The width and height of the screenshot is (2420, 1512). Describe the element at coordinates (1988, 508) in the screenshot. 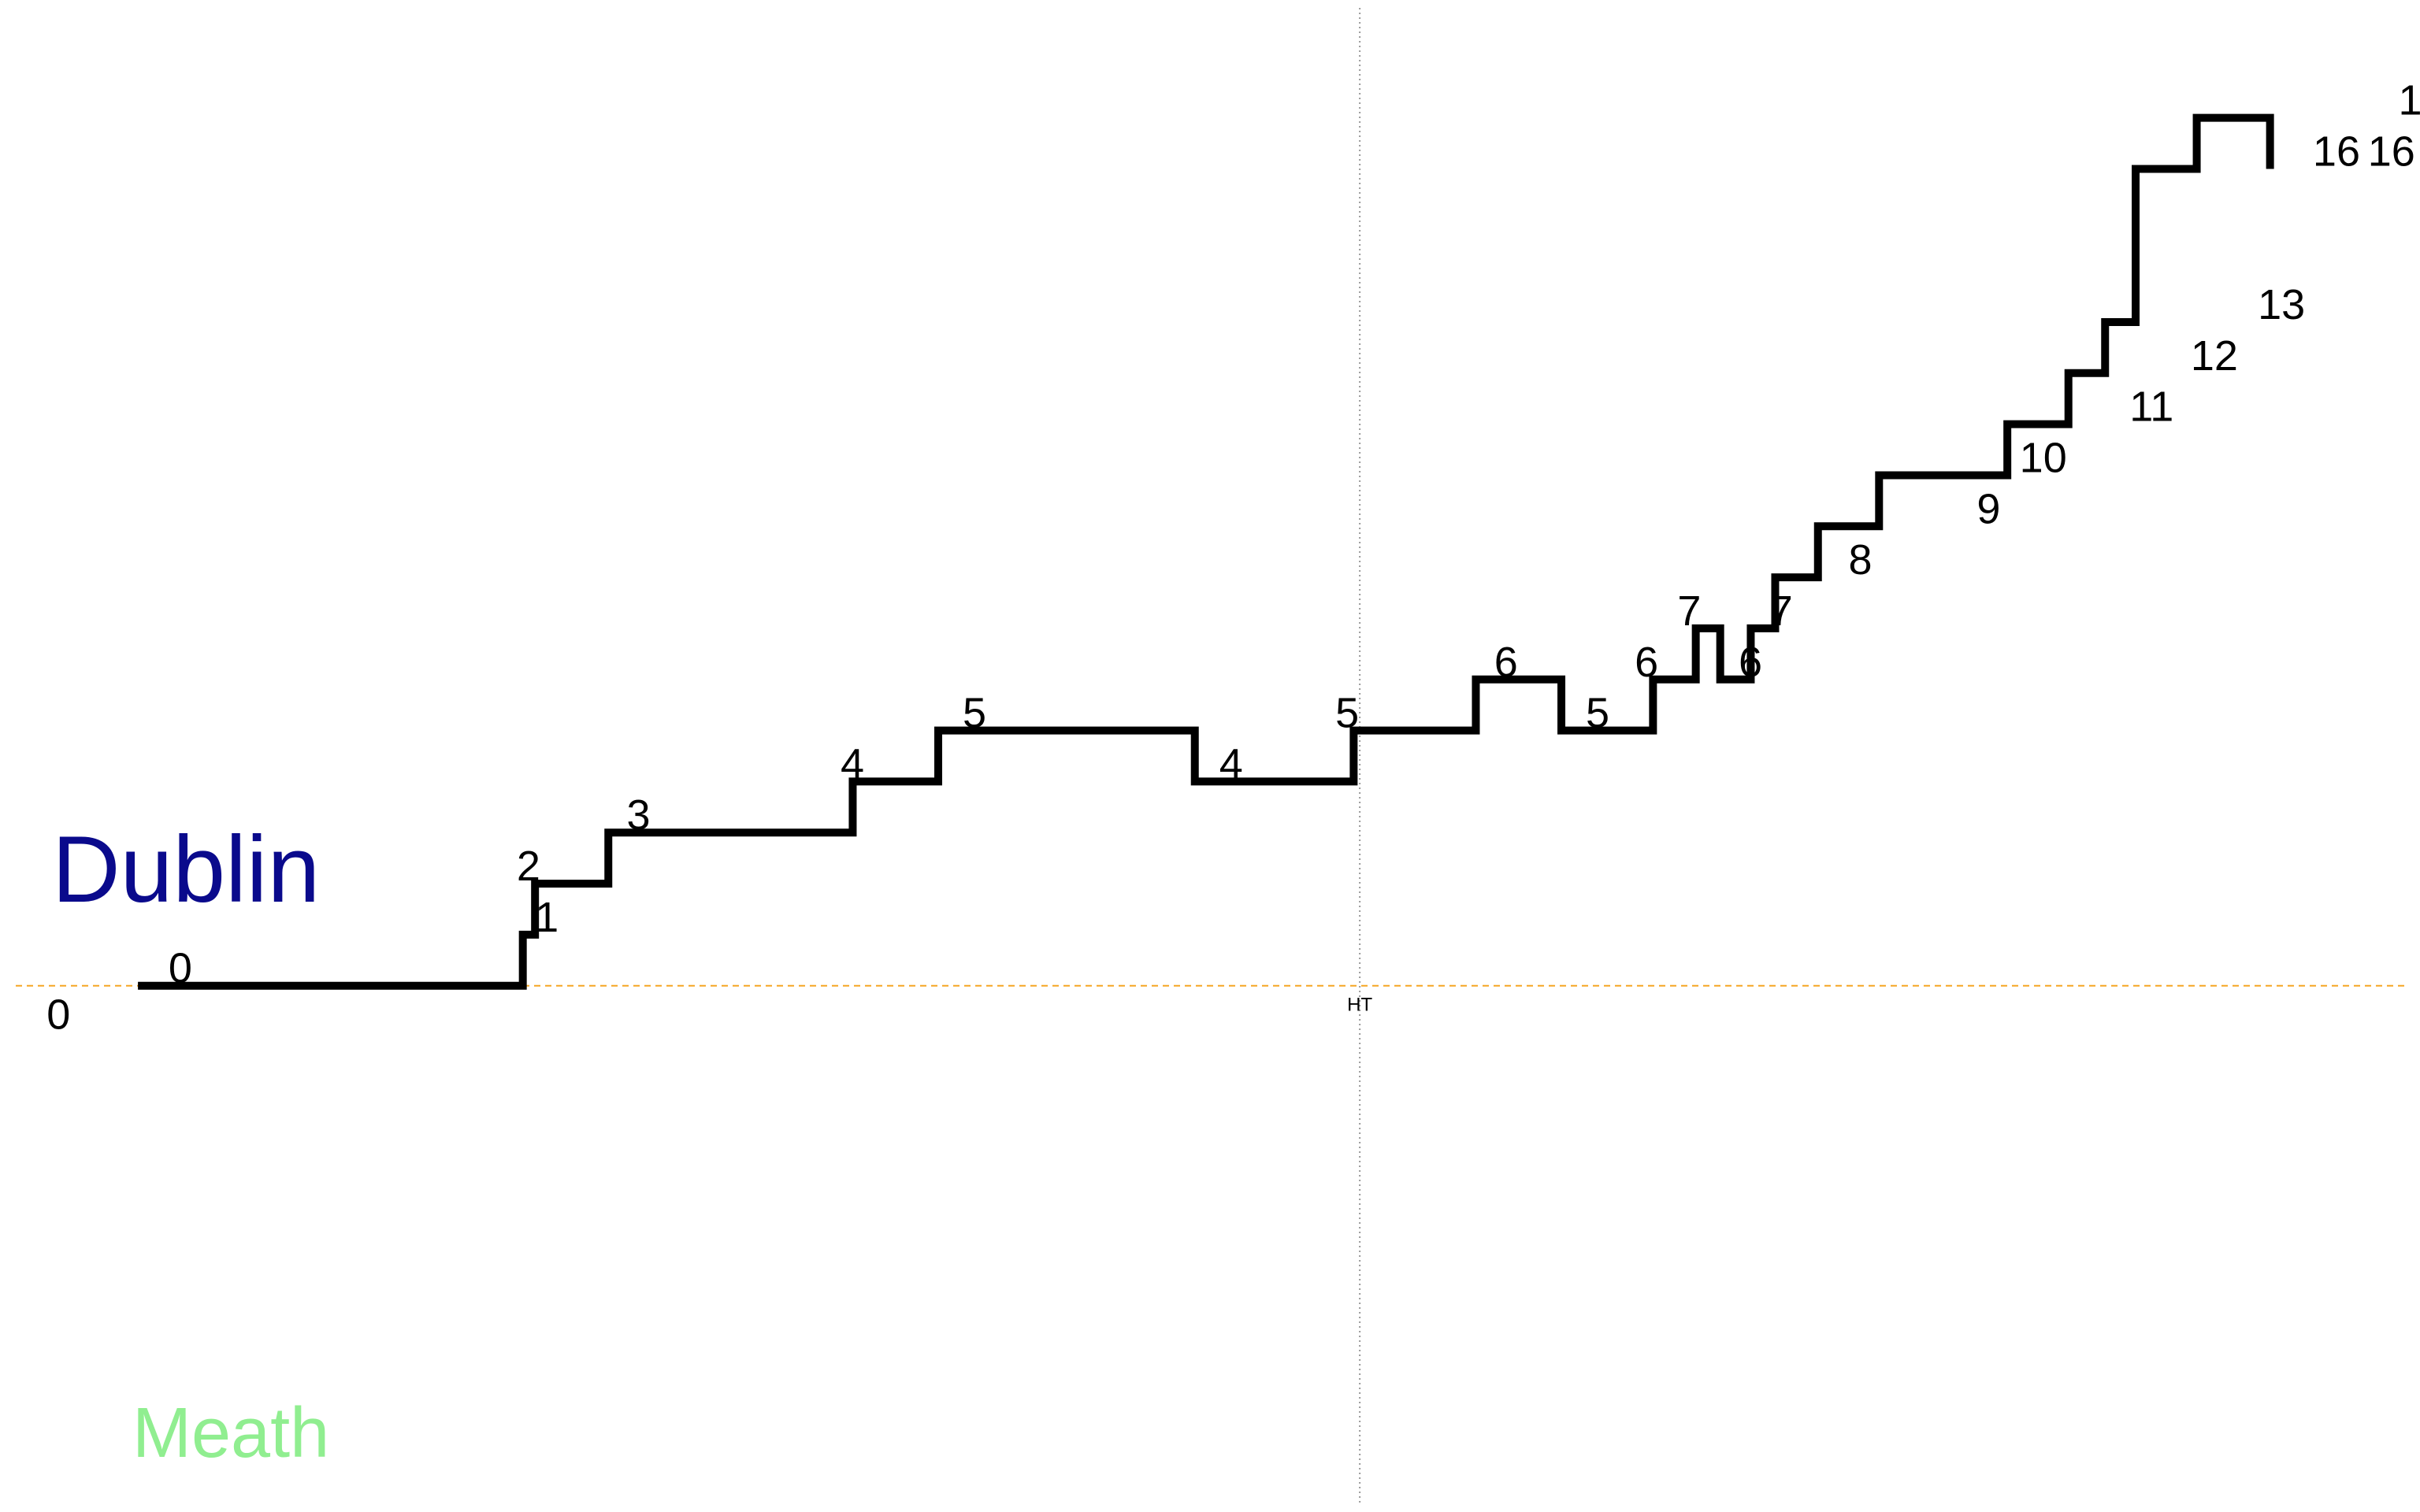

I see `step-label: 9` at that location.